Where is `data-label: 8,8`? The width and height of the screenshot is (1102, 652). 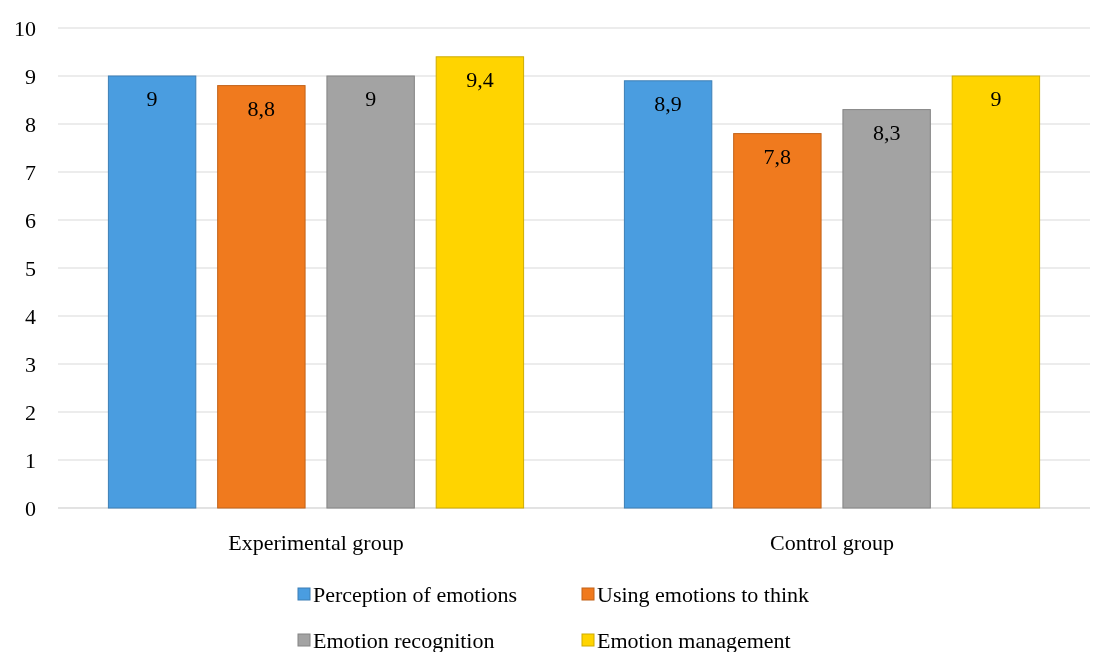 data-label: 8,8 is located at coordinates (261, 108).